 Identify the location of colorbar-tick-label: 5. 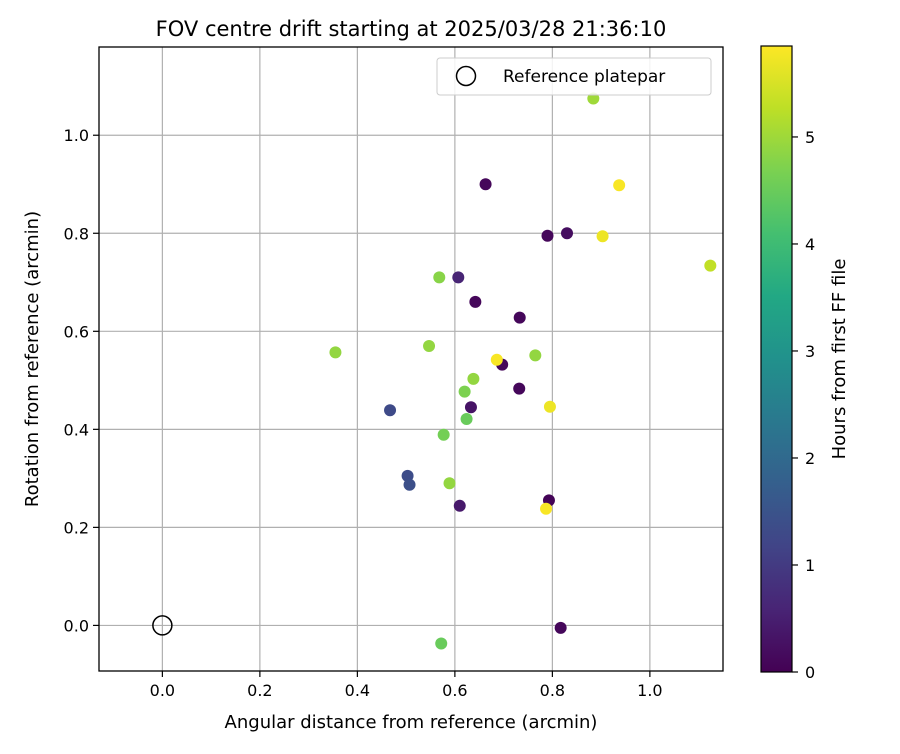
(810, 137).